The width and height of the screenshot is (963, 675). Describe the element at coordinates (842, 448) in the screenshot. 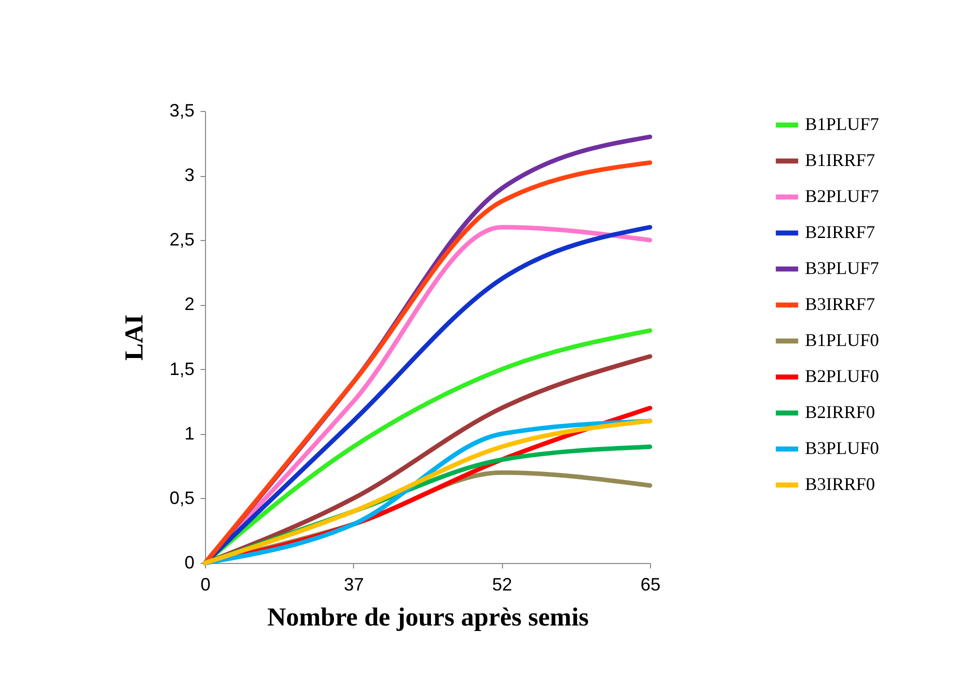

I see `legend-label: B3PLUF0` at that location.